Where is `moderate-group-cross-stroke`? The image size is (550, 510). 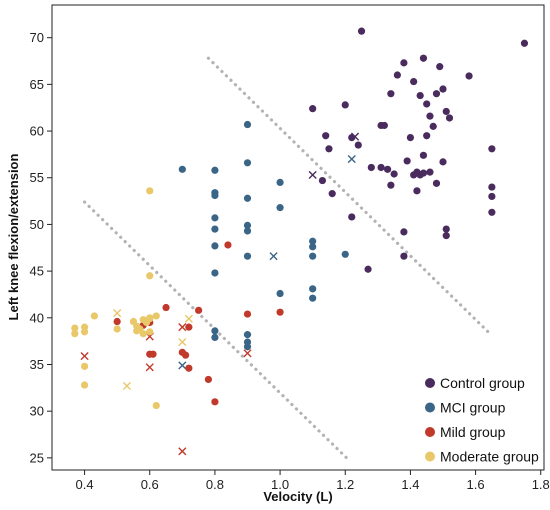
moderate-group-cross-stroke is located at coordinates (127, 386).